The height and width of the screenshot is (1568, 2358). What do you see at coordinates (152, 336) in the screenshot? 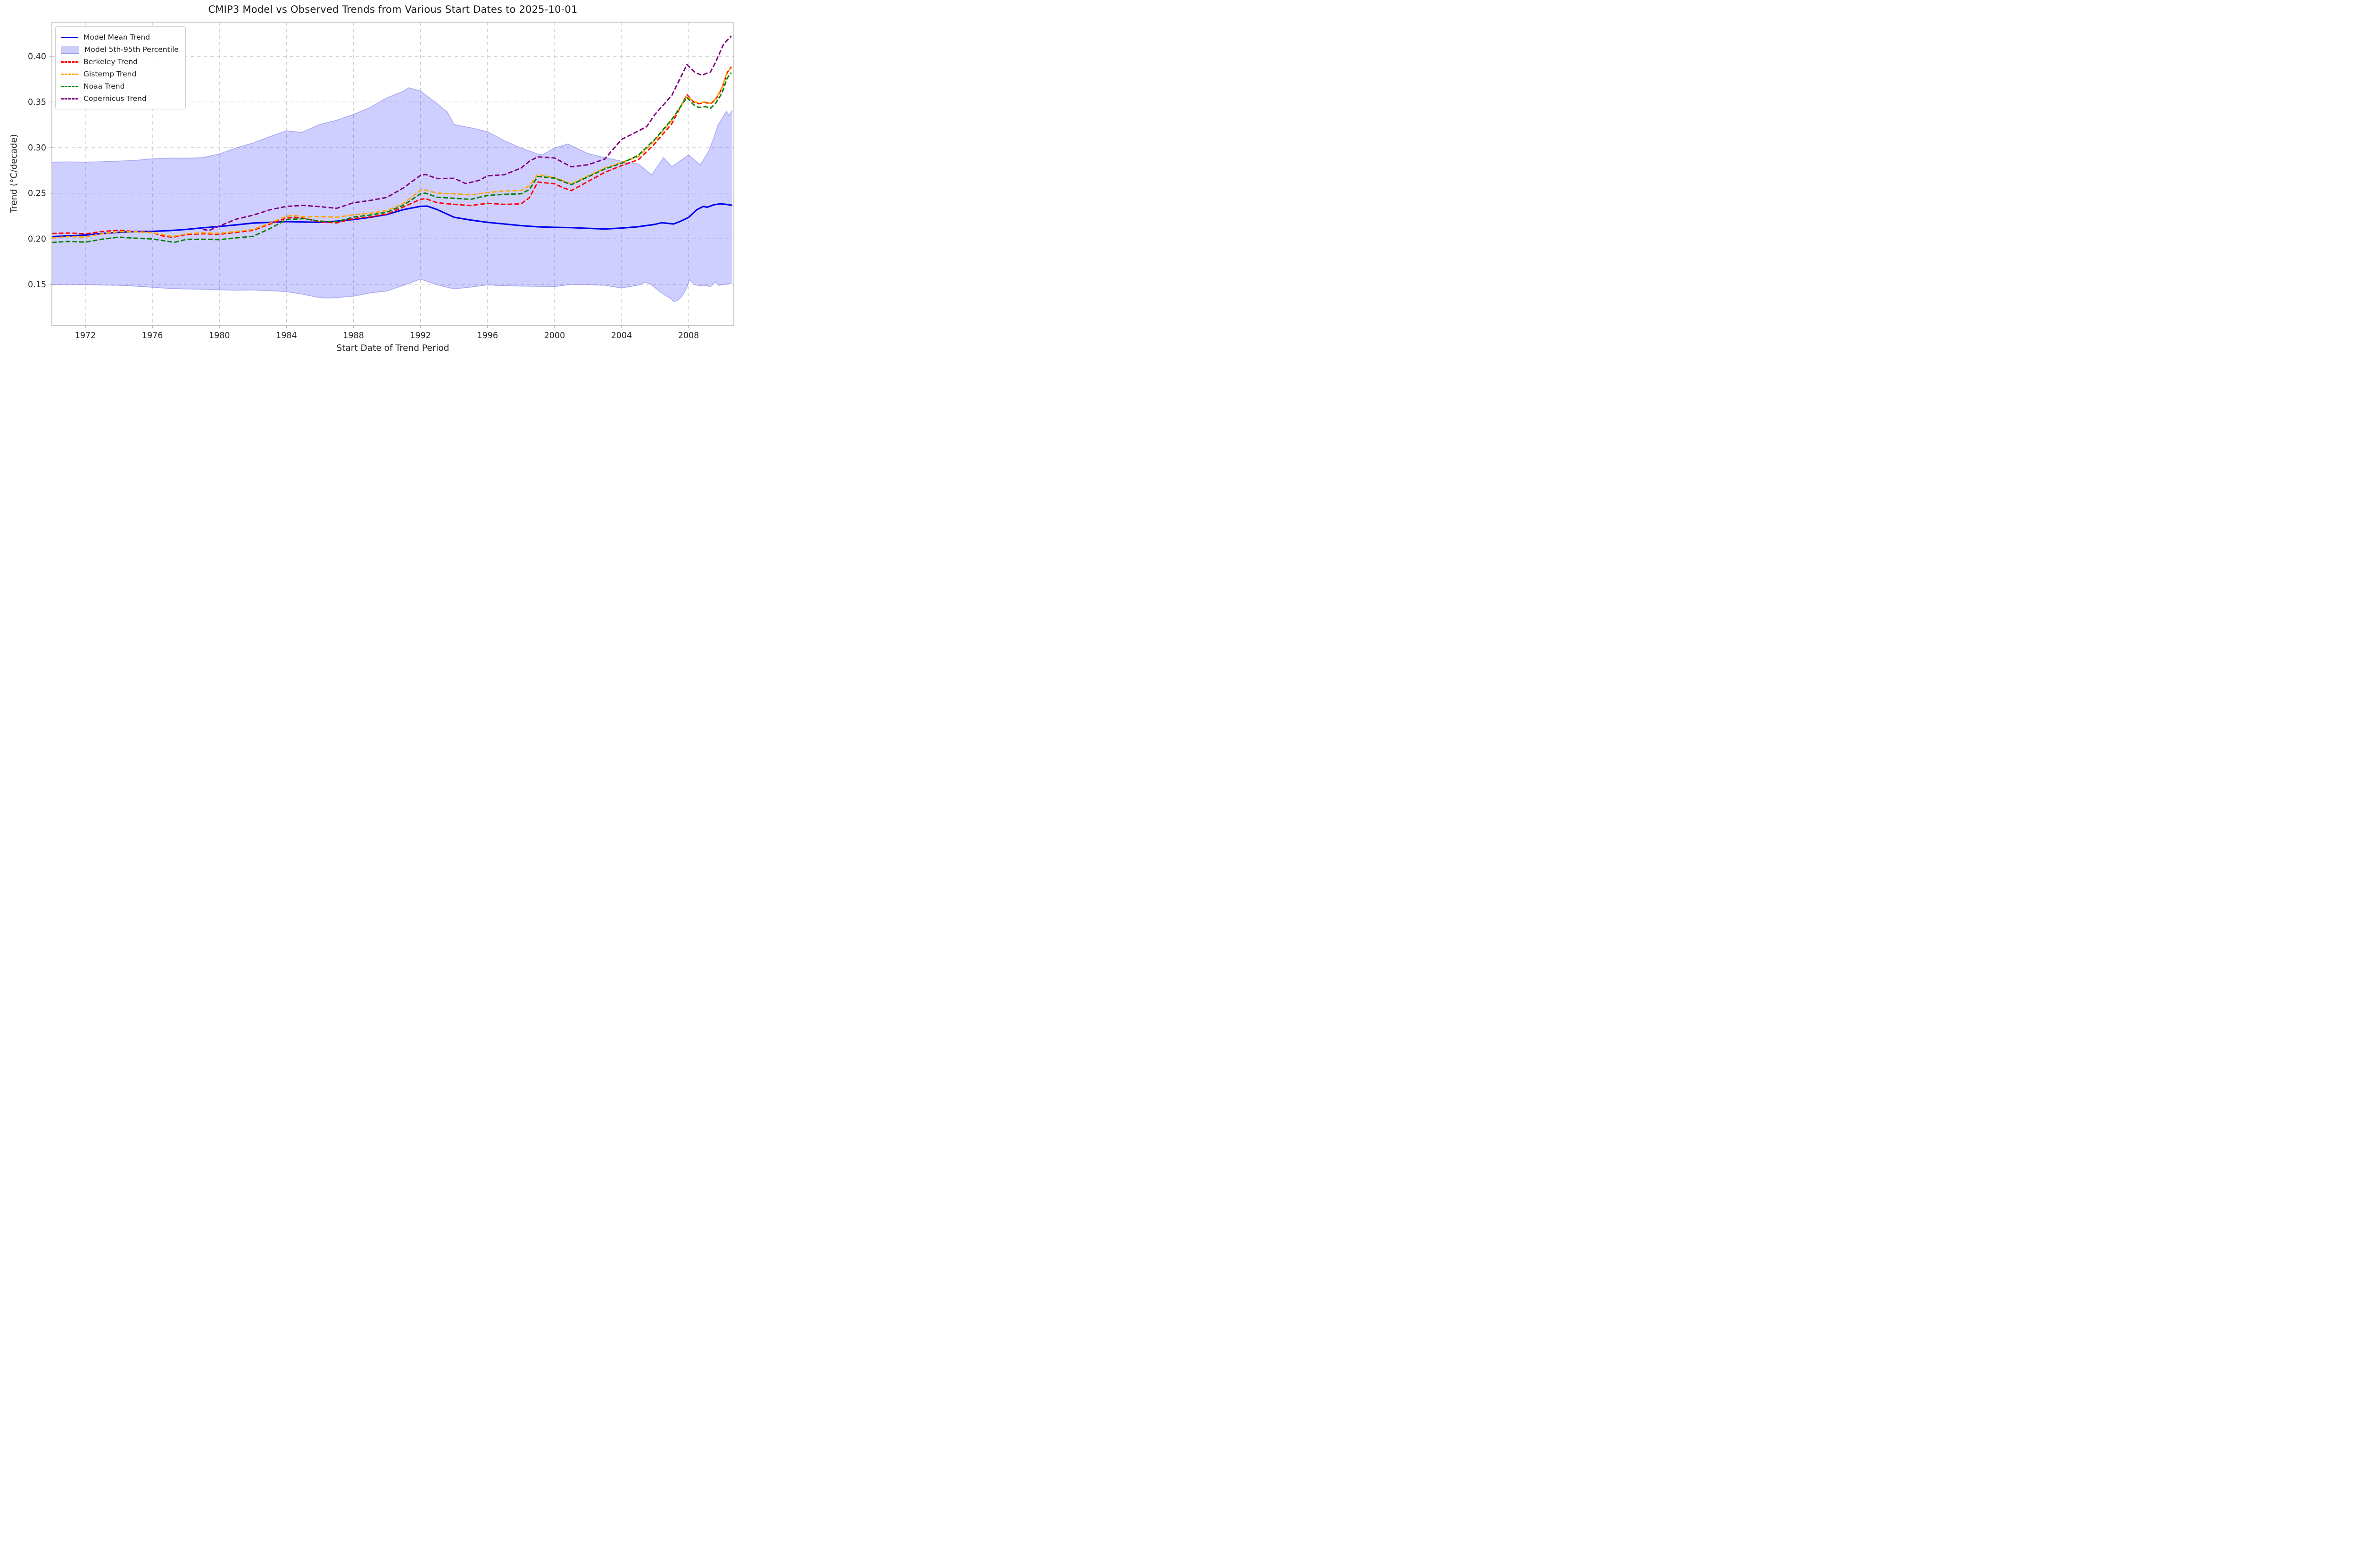
I see `x-tick-label: 1976` at bounding box center [152, 336].